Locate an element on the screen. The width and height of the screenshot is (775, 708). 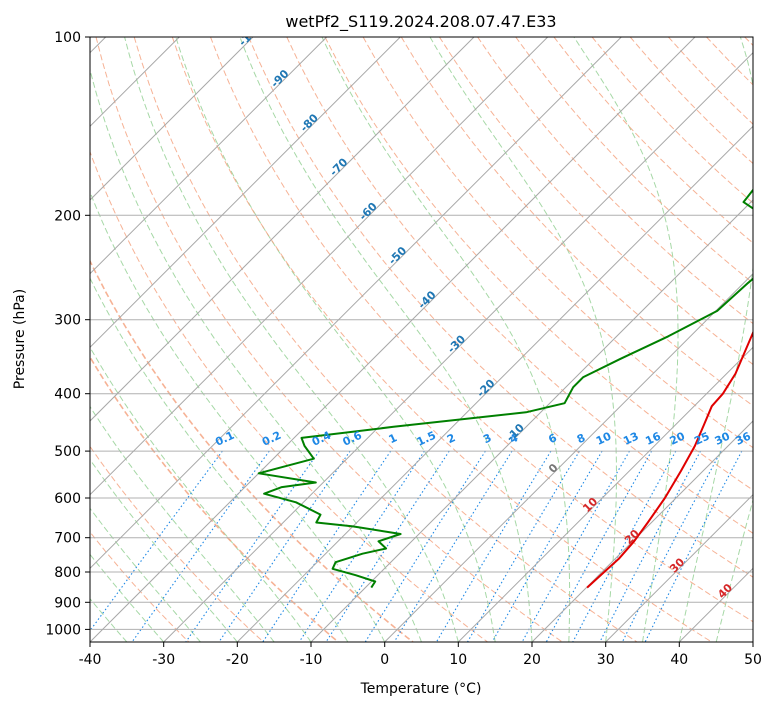
mixing-ratio-label: 20 is located at coordinates (678, 438).